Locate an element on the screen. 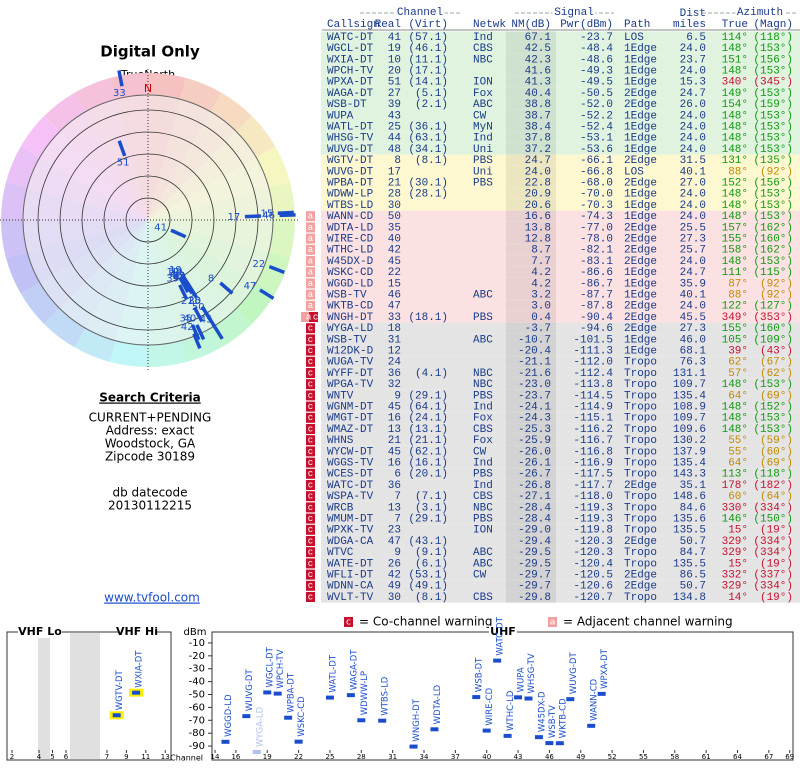 This screenshot has height=768, width=800. table-cell: -48.6 is located at coordinates (596, 60).